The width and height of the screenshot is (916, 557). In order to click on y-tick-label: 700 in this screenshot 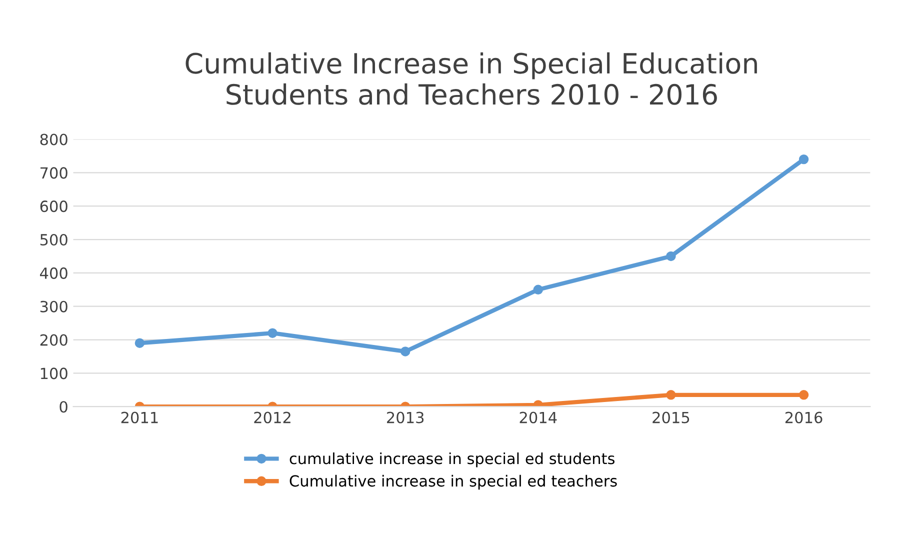, I will do `click(54, 173)`.